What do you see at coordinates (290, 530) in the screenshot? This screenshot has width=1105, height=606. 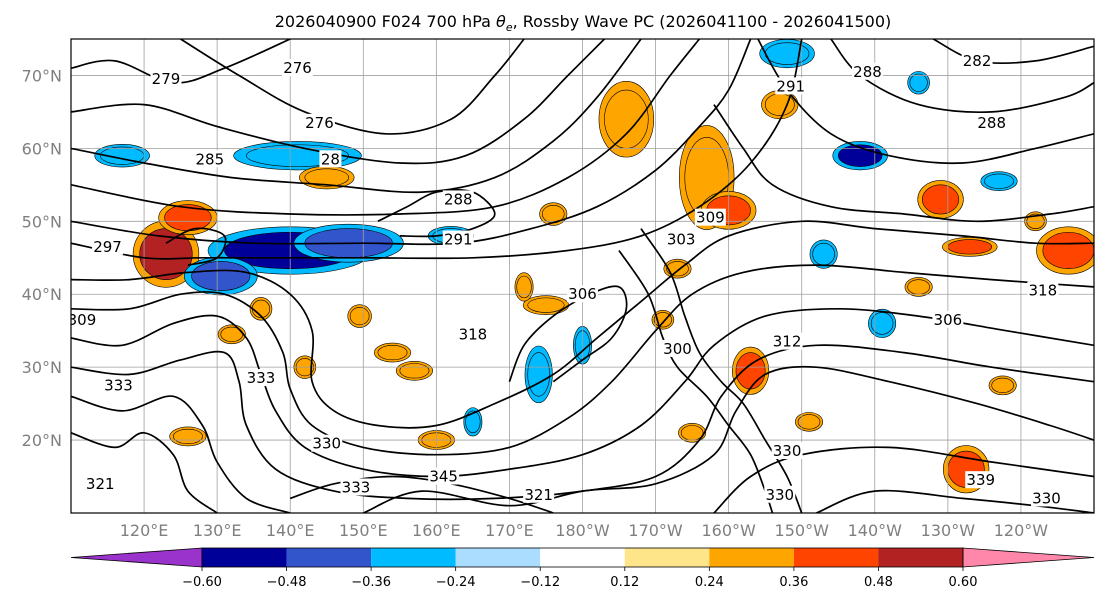 I see `lon-tick-label: 140°E` at bounding box center [290, 530].